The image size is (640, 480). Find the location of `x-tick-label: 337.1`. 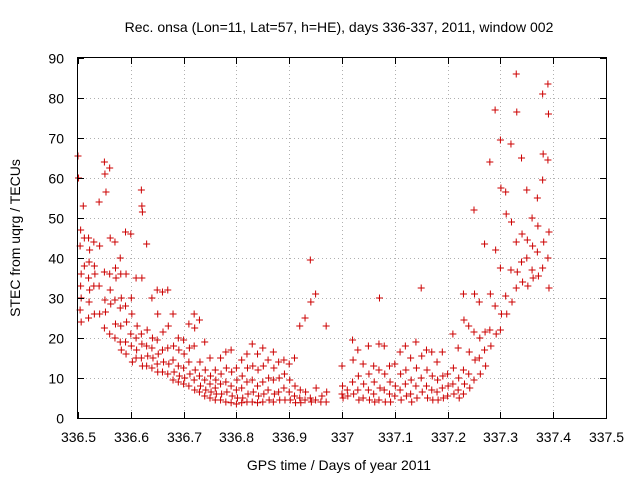

x-tick-label: 337.1 is located at coordinates (395, 437).